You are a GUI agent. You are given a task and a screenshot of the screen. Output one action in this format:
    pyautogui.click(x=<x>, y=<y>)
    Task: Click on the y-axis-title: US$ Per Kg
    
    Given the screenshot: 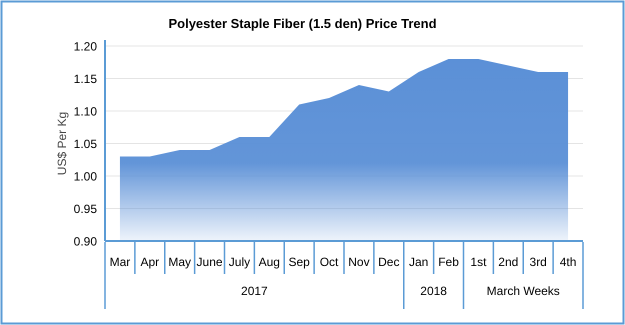 What is the action you would take?
    pyautogui.click(x=62, y=144)
    